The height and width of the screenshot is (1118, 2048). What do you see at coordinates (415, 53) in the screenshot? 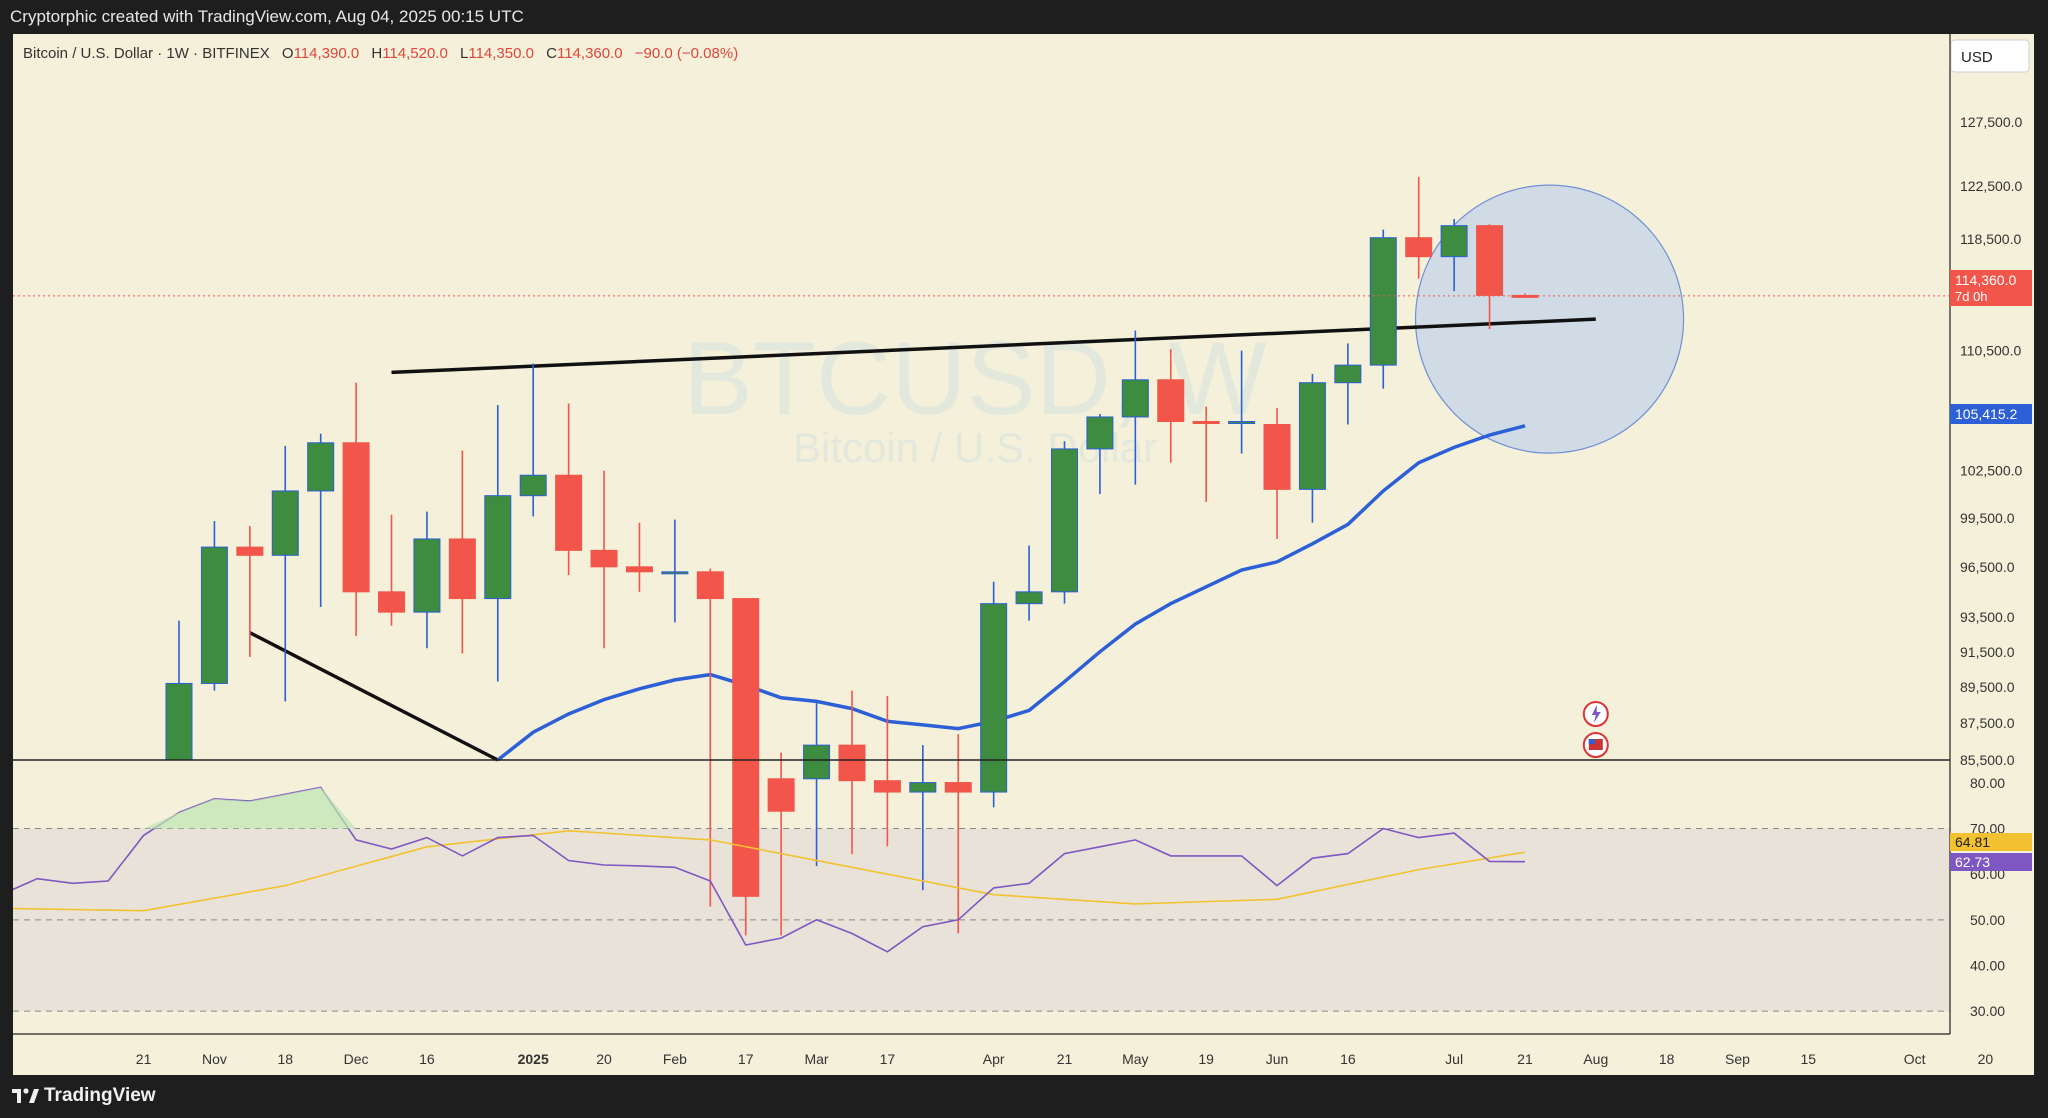
I see `legend-h-value: 114,520.0` at bounding box center [415, 53].